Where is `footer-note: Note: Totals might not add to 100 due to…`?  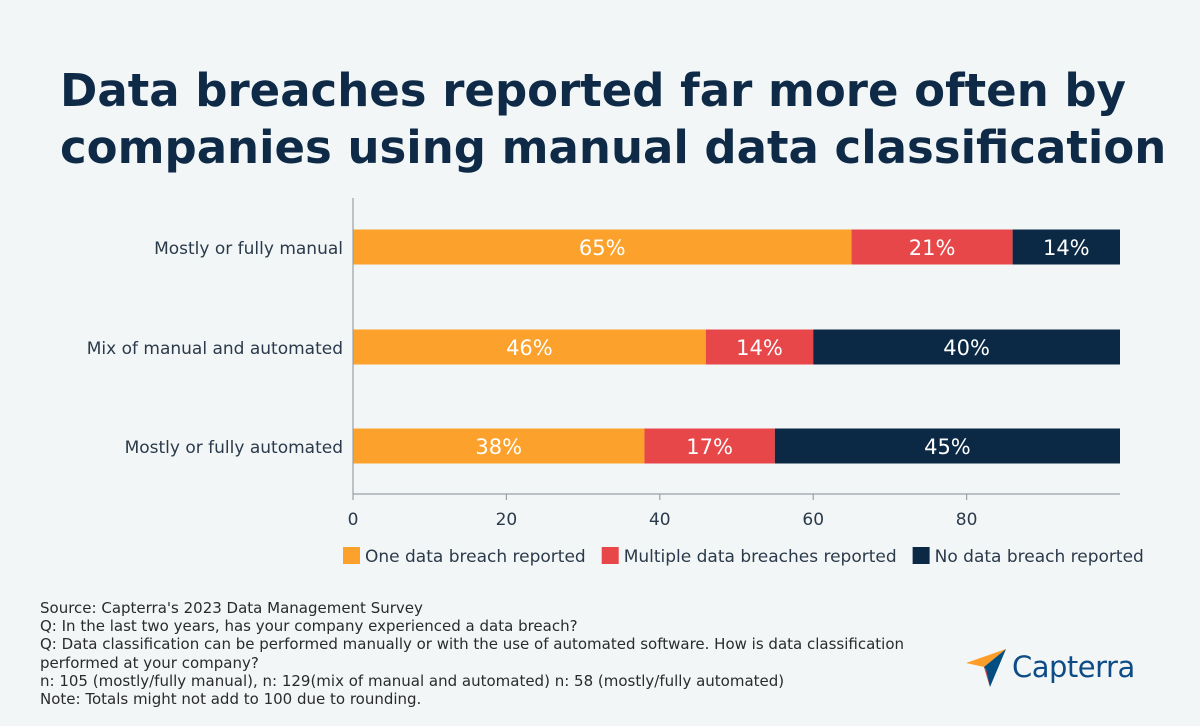
footer-note: Note: Totals might not add to 100 due to… is located at coordinates (231, 699).